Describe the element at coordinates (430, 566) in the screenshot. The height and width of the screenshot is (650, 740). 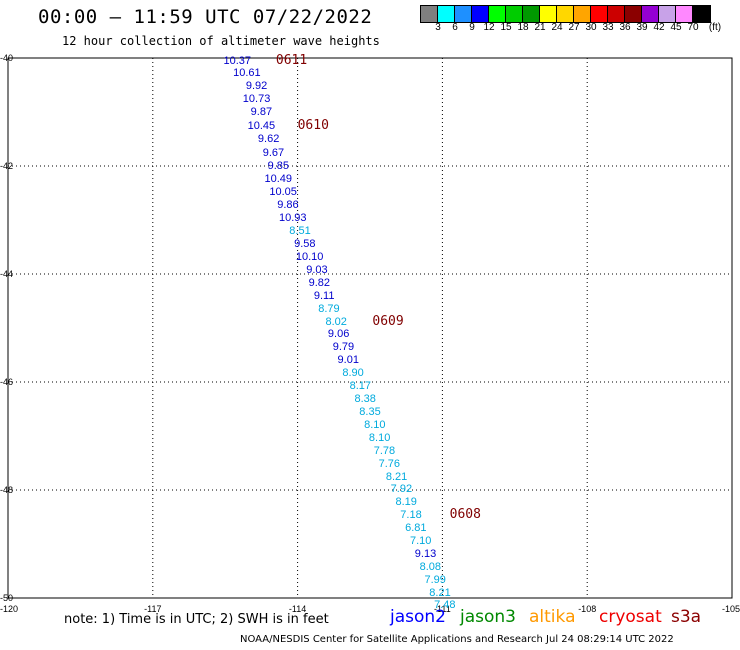
I see `wave-height-value: 8.08` at that location.